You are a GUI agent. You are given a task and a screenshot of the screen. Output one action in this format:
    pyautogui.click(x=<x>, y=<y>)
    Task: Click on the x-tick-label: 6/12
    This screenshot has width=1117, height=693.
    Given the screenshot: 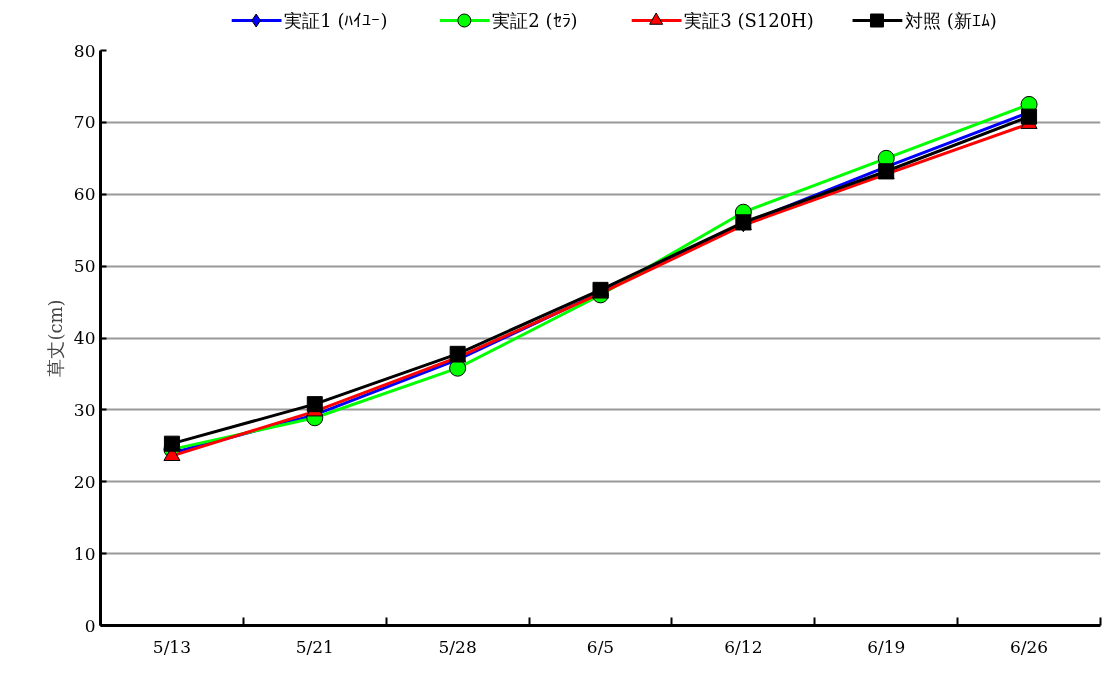 What is the action you would take?
    pyautogui.click(x=743, y=646)
    